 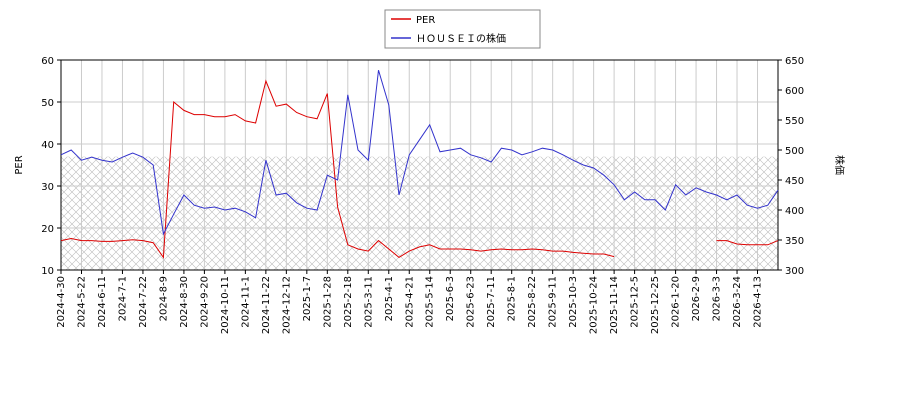 I want to click on x-tick-label: 2024-10-11, so click(x=225, y=305).